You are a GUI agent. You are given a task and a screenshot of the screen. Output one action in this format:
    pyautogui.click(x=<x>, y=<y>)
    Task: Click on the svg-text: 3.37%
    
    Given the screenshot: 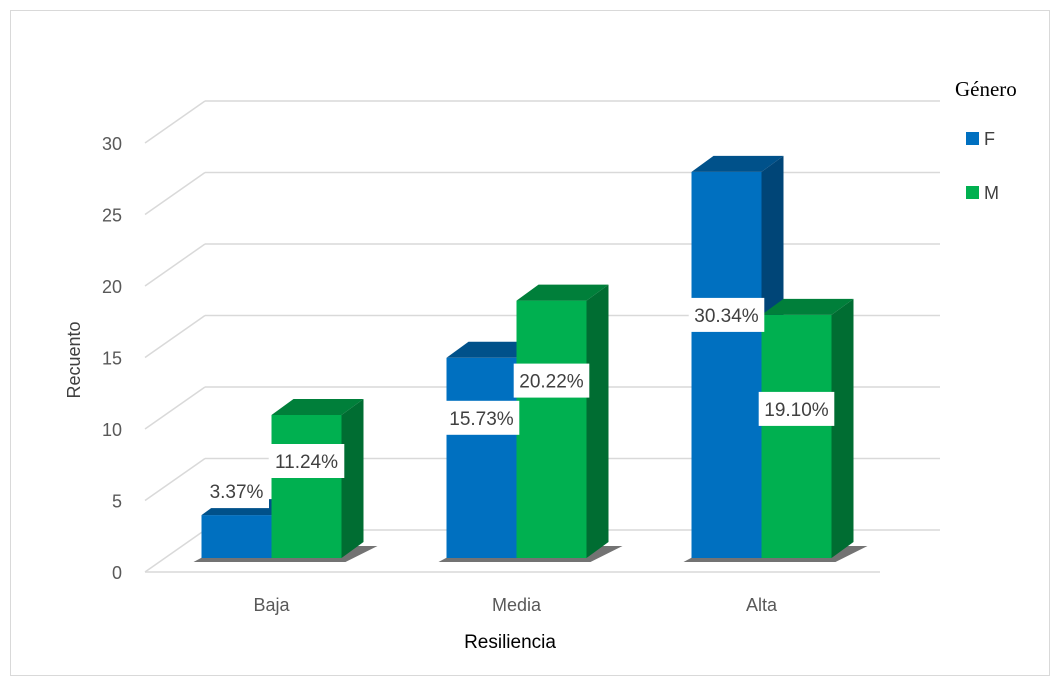 What is the action you would take?
    pyautogui.click(x=237, y=492)
    